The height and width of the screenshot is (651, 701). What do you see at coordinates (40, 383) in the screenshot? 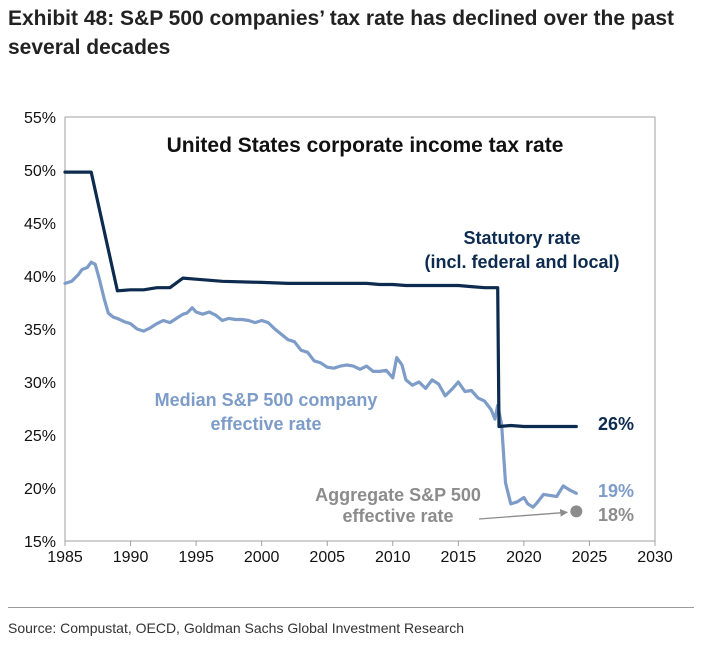
I see `y-tick-label: 30%` at bounding box center [40, 383].